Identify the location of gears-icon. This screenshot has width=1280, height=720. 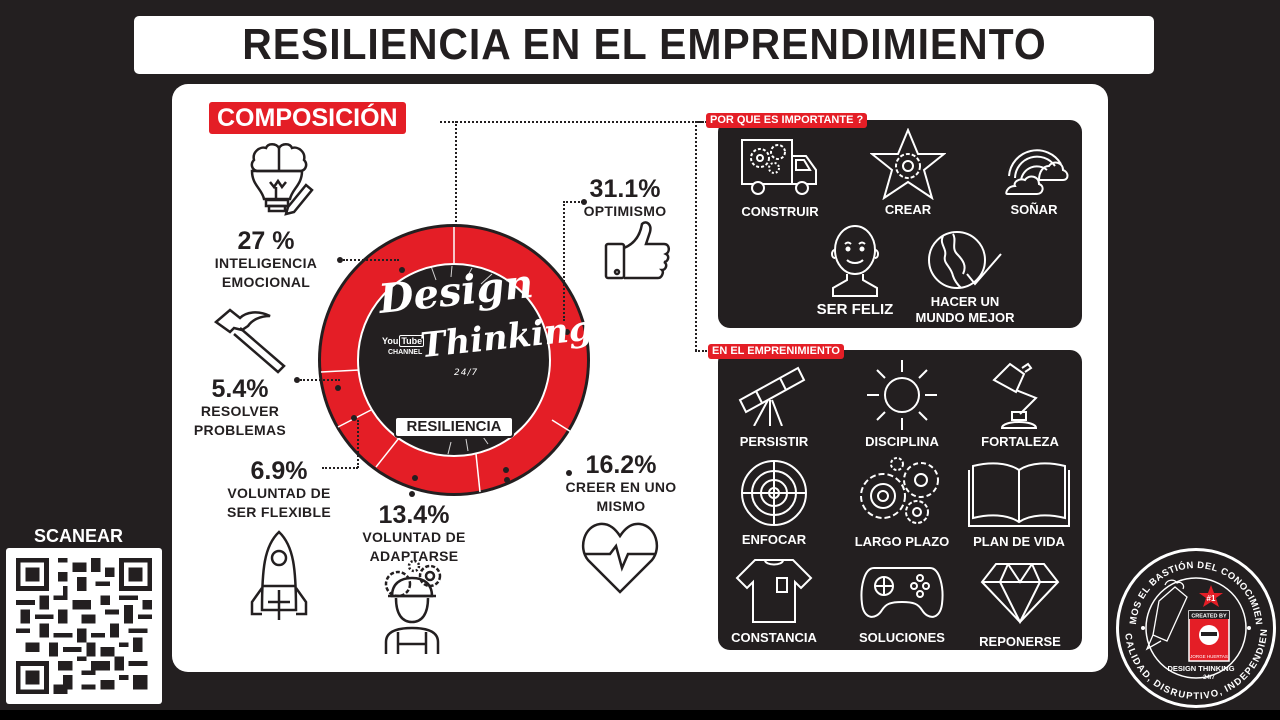
(899, 490).